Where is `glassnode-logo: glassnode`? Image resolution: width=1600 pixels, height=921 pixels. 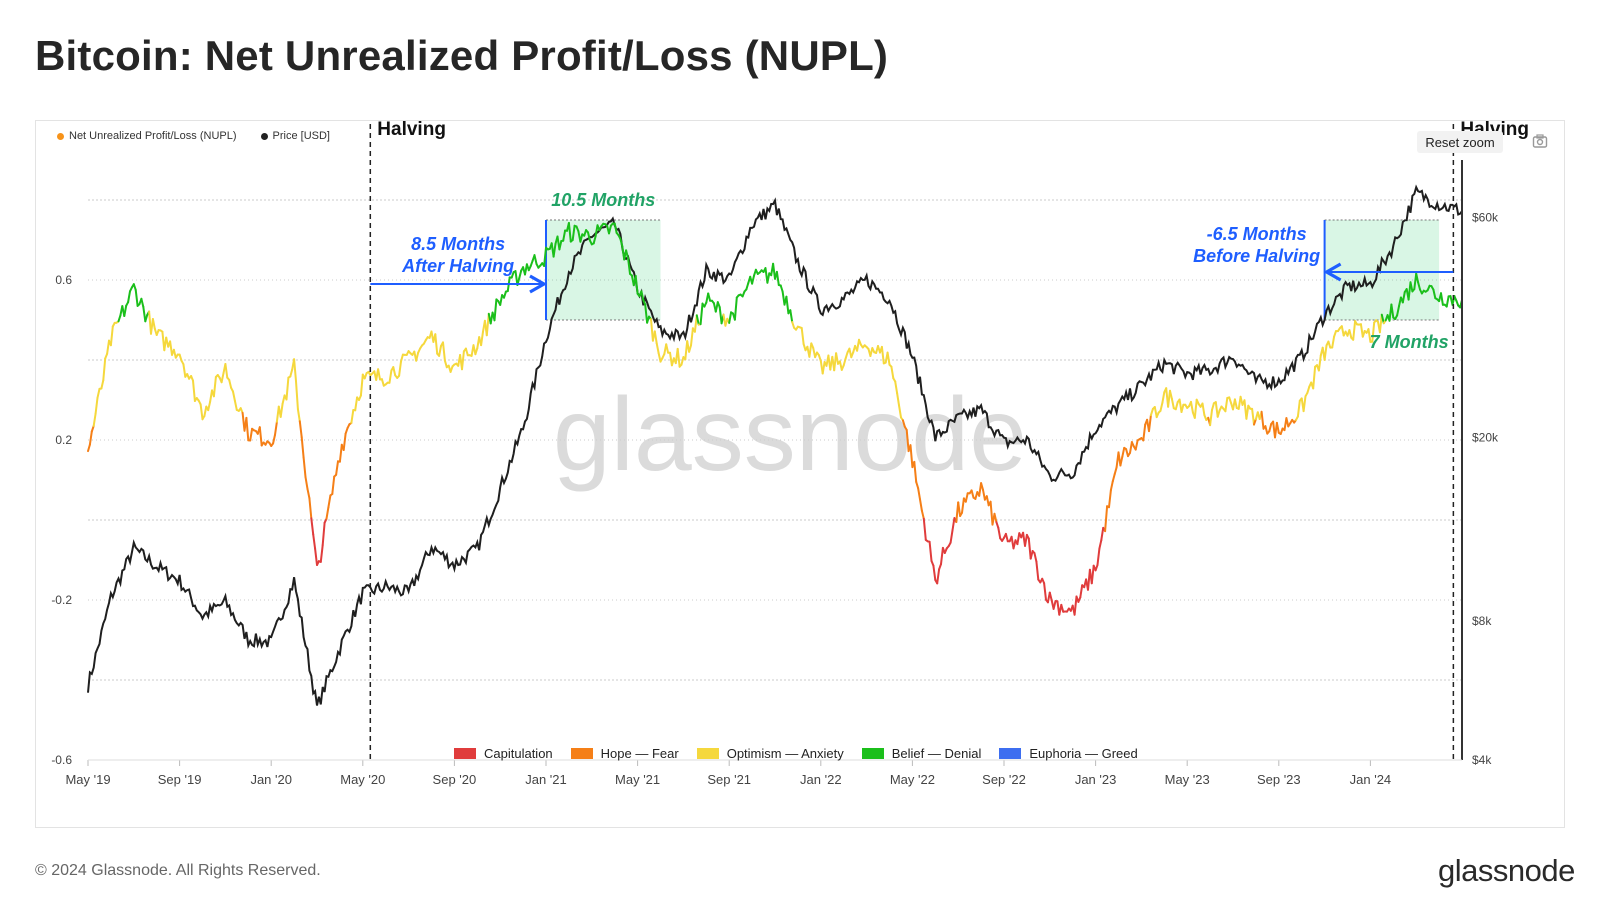 glassnode-logo: glassnode is located at coordinates (1506, 870).